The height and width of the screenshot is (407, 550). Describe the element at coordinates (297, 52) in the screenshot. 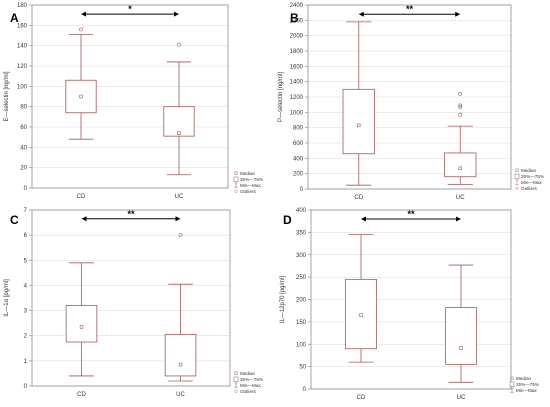

I see `y-tick-label: 1800` at that location.